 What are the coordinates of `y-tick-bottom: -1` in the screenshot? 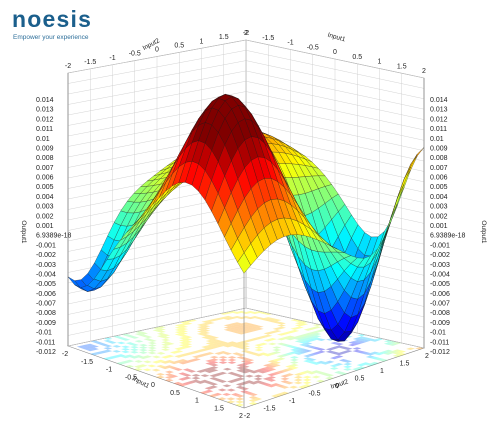 It's located at (292, 401).